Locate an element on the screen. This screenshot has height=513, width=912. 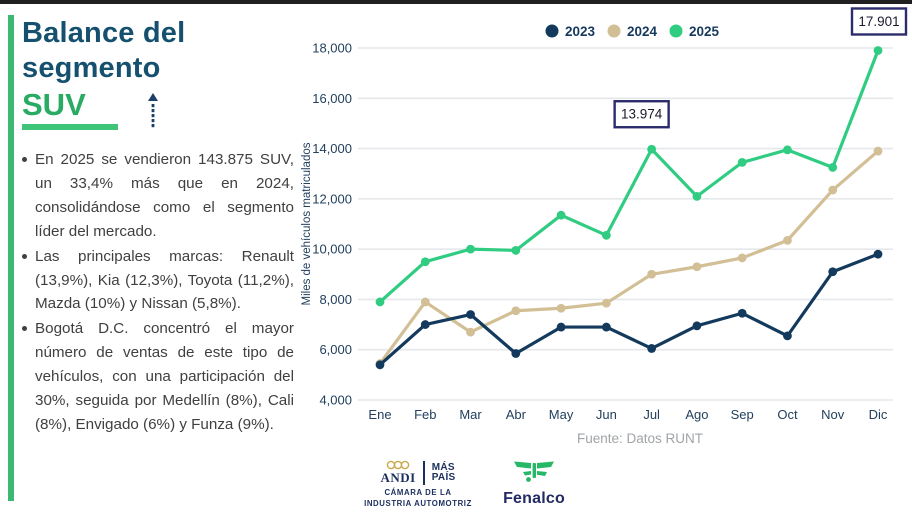
title-line2: segmento is located at coordinates (91, 68).